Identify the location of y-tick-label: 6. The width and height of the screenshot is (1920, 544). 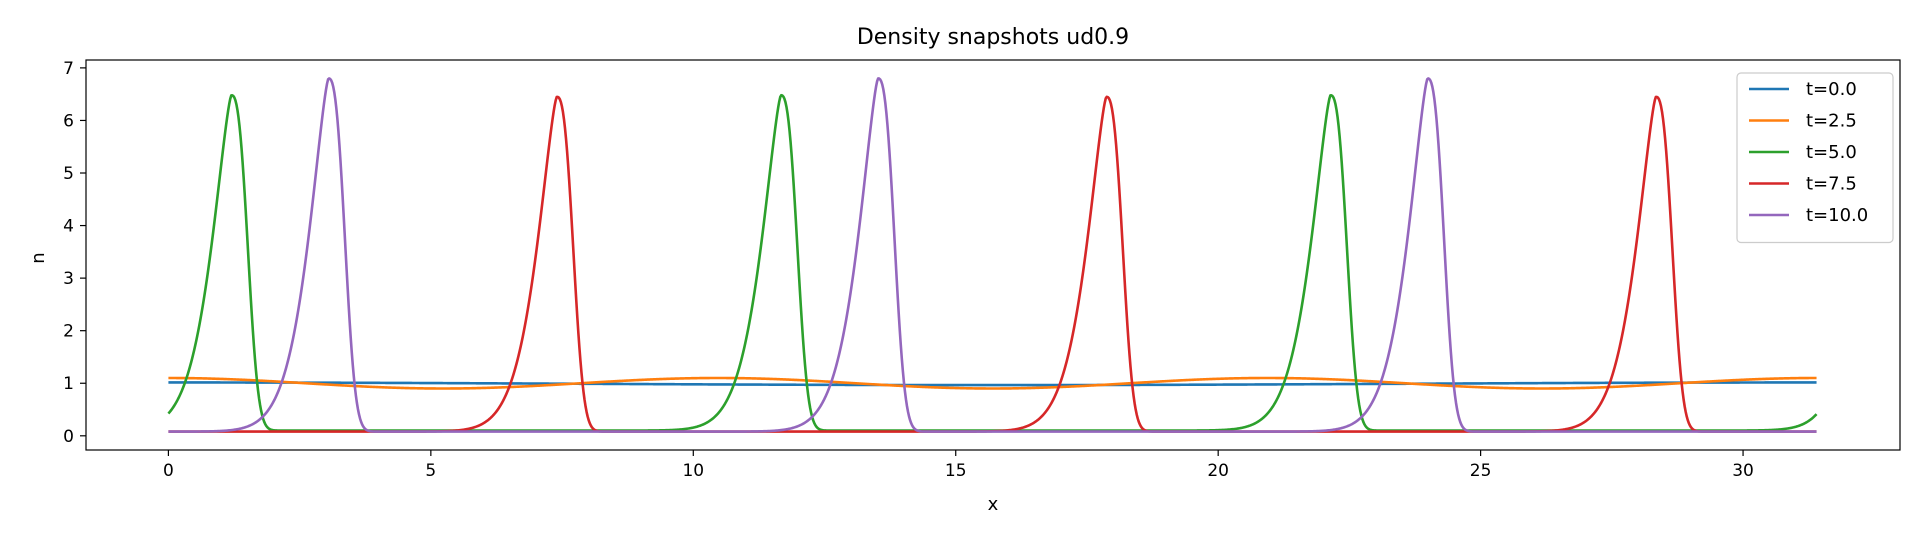
(68, 121).